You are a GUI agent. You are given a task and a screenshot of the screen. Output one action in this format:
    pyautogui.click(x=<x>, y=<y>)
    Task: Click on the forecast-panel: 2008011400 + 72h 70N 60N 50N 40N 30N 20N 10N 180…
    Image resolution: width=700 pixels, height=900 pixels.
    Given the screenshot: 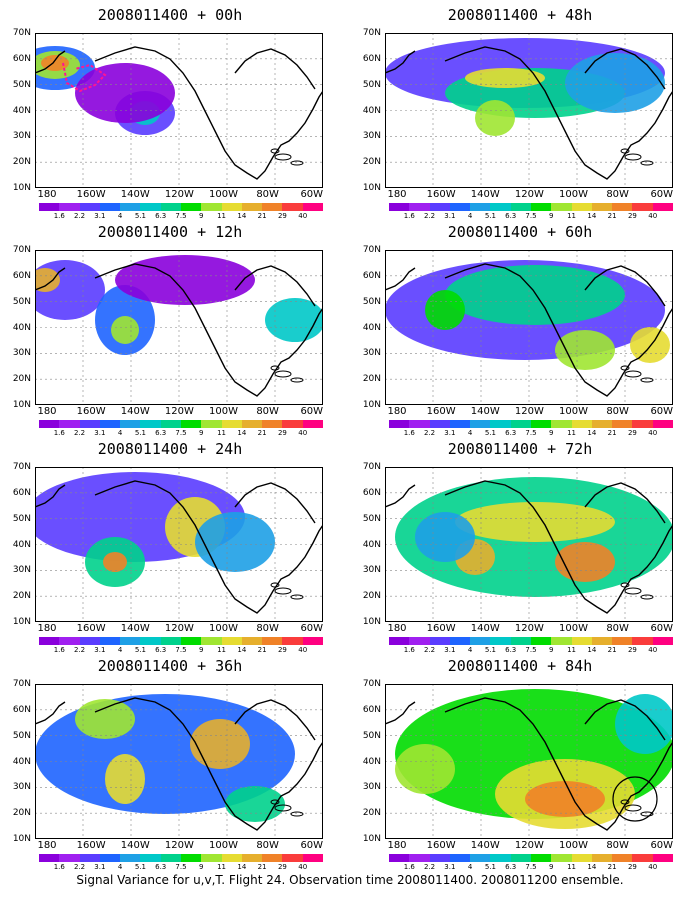 What is the action you would take?
    pyautogui.click(x=520, y=544)
    